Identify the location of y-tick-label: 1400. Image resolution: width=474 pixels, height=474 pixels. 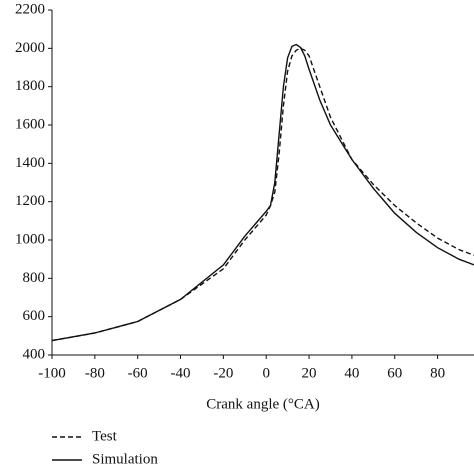
(30, 163).